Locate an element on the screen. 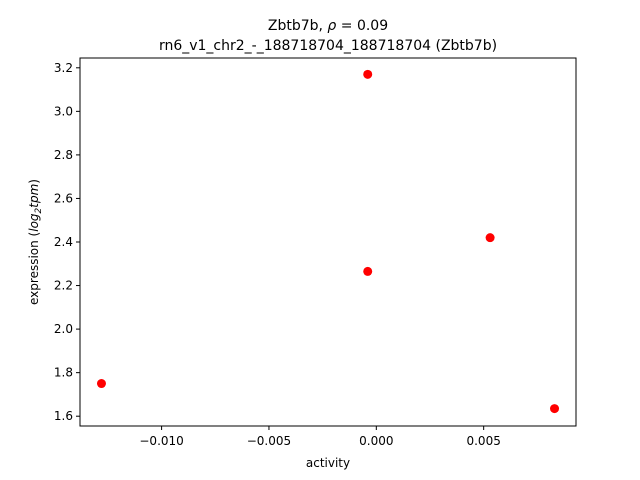 Image resolution: width=640 pixels, height=480 pixels. y-label-sub: 2 is located at coordinates (39, 210).